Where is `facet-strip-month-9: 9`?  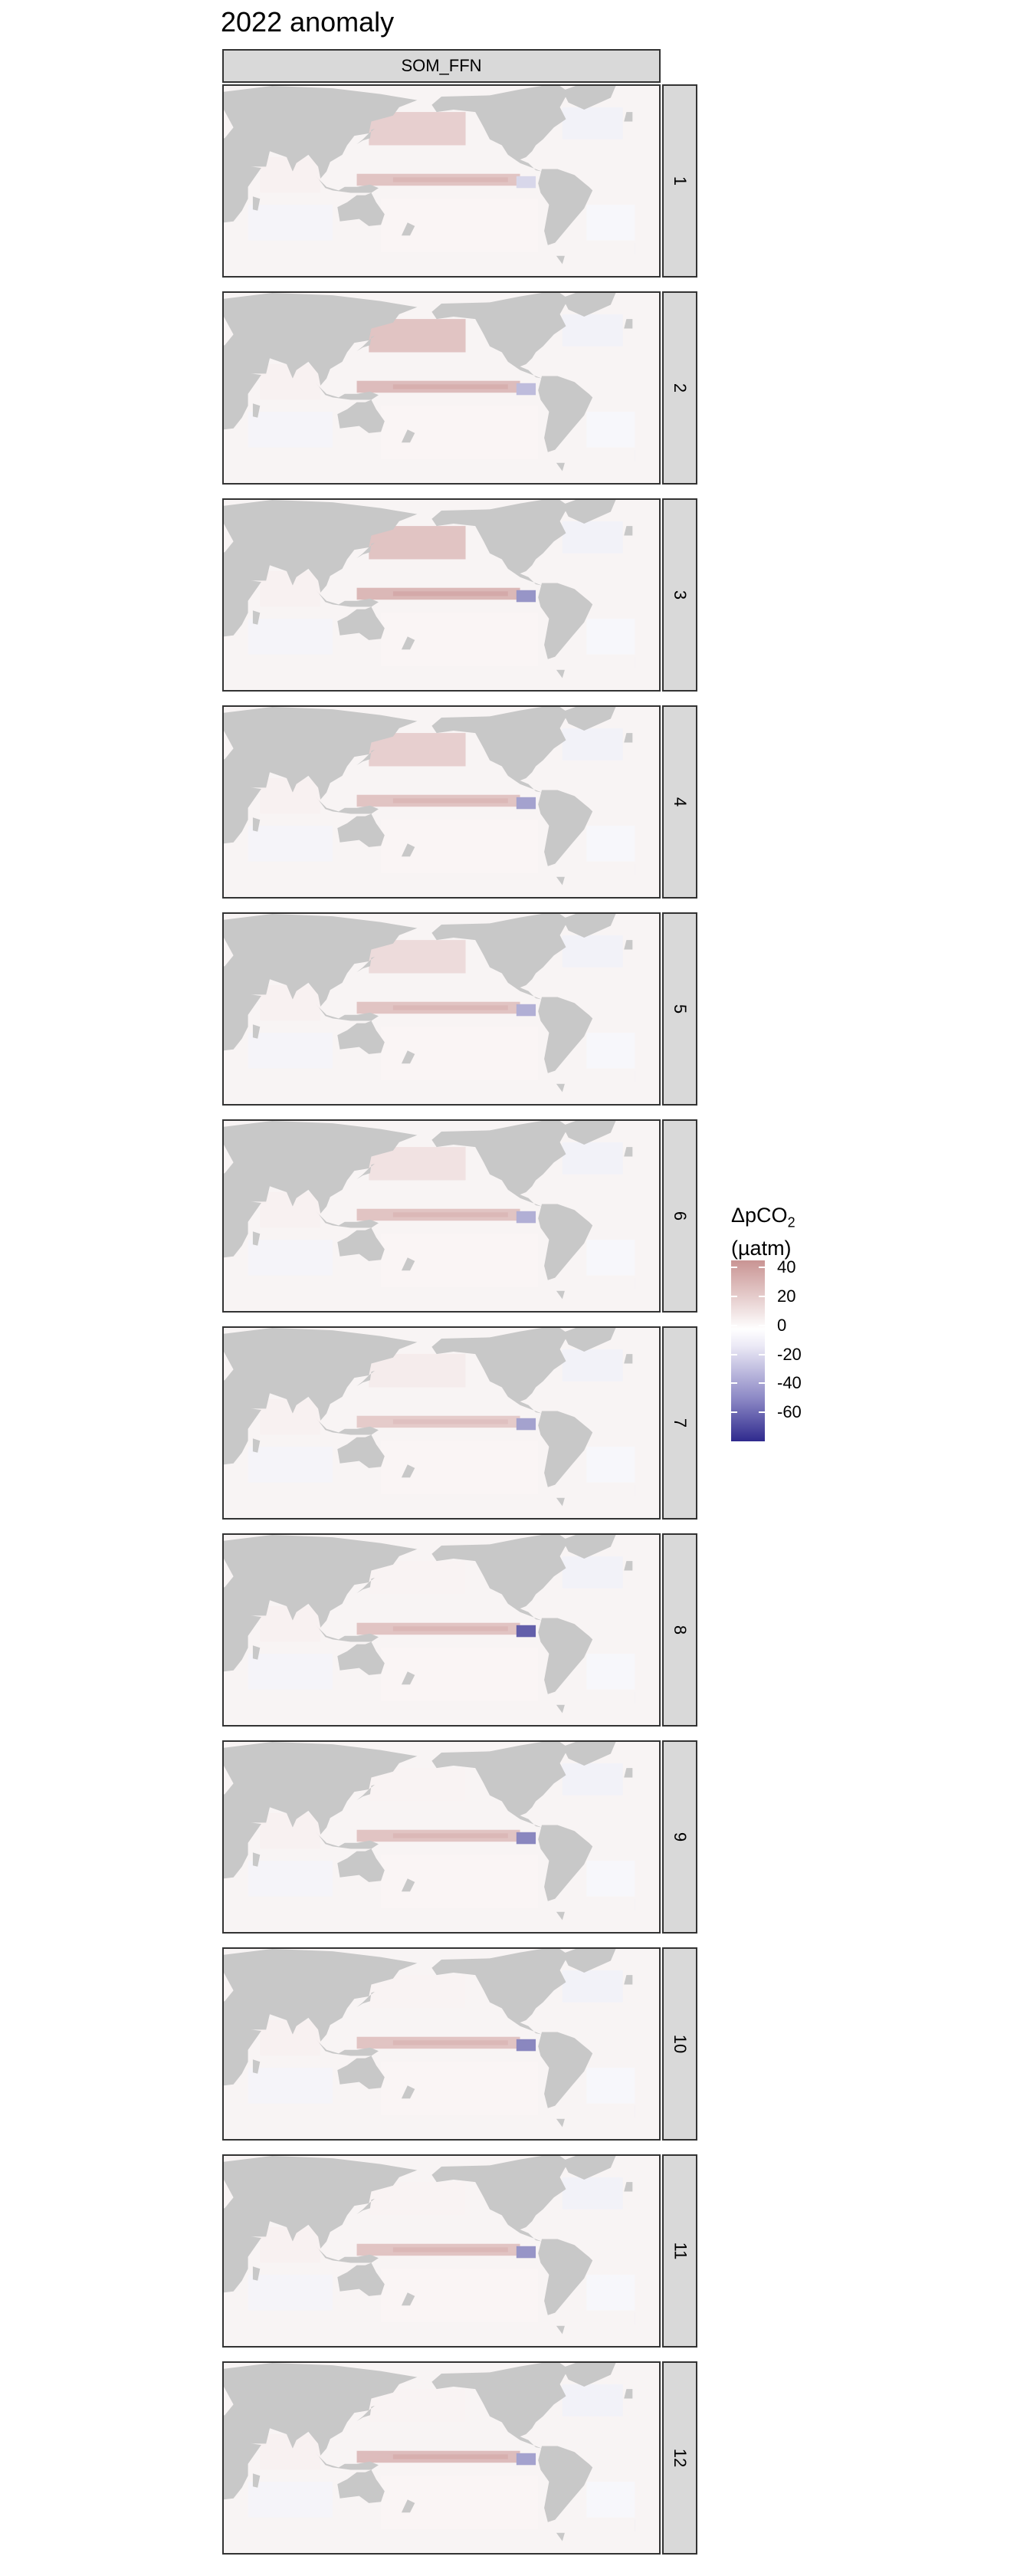 facet-strip-month-9: 9 is located at coordinates (679, 1837).